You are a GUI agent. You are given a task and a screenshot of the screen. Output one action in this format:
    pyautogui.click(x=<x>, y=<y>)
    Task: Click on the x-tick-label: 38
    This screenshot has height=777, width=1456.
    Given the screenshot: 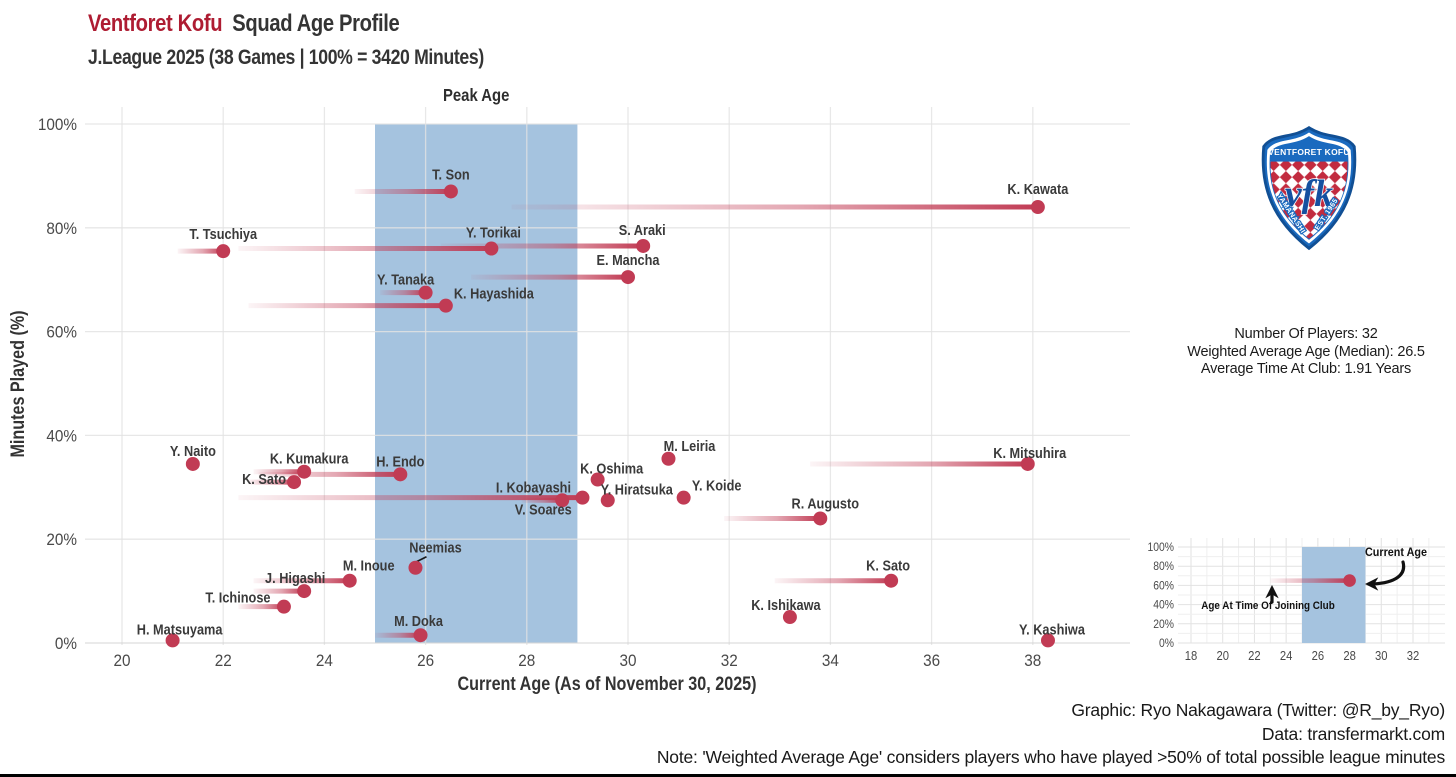 What is the action you would take?
    pyautogui.click(x=1032, y=660)
    